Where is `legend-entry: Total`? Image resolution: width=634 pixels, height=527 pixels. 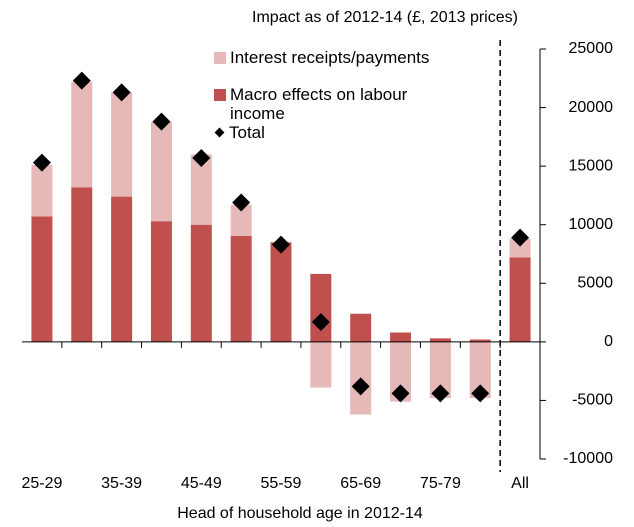 legend-entry: Total is located at coordinates (324, 132).